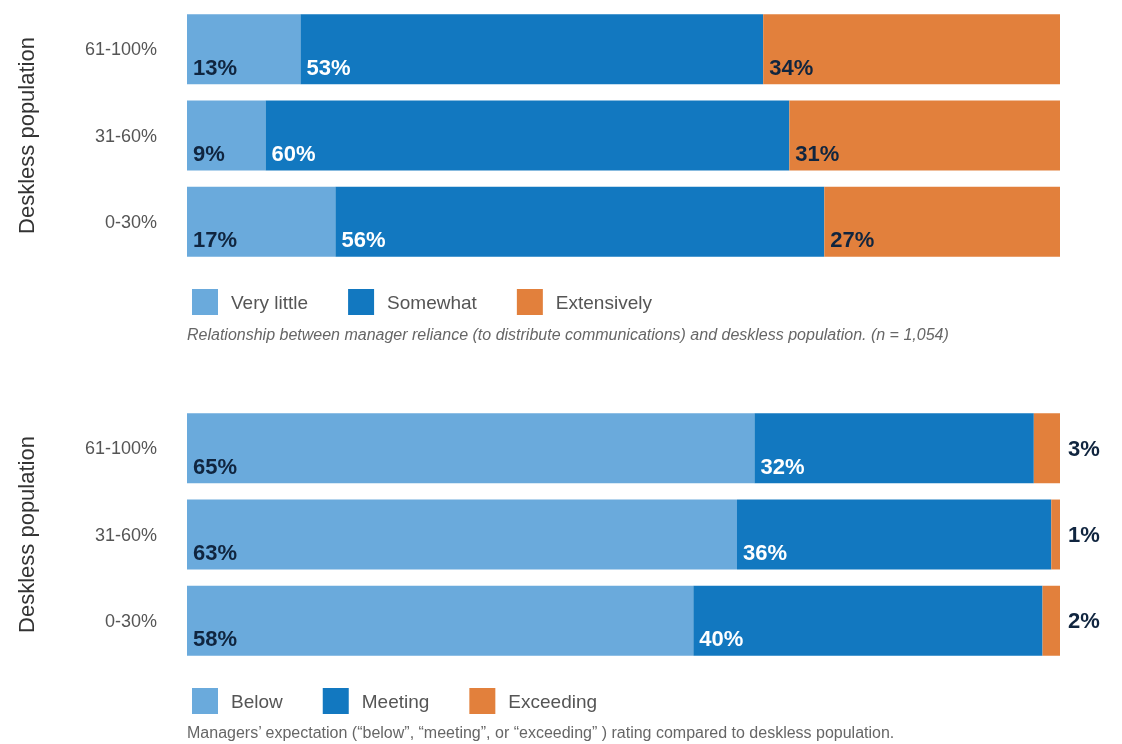 This screenshot has width=1122, height=744. What do you see at coordinates (215, 67) in the screenshot?
I see `data-label: 13%` at bounding box center [215, 67].